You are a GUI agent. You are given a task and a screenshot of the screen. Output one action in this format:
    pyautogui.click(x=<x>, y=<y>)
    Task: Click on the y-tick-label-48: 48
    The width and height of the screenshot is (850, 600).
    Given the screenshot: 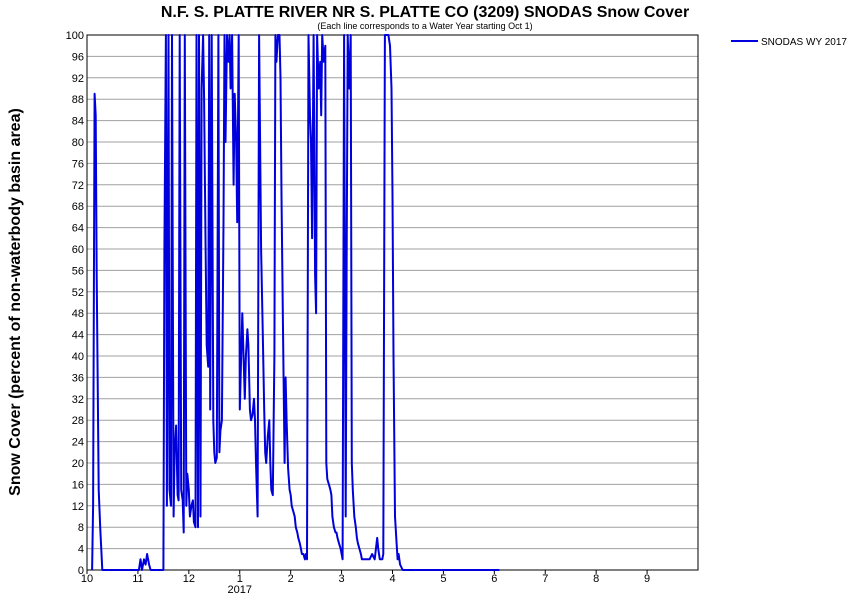 What is the action you would take?
    pyautogui.click(x=78, y=314)
    